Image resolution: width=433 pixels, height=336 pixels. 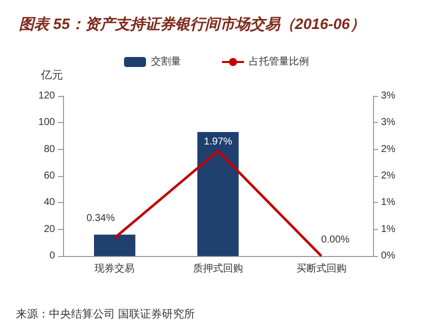 What do you see at coordinates (51, 76) in the screenshot?
I see `y-axis-title: 亿元` at bounding box center [51, 76].